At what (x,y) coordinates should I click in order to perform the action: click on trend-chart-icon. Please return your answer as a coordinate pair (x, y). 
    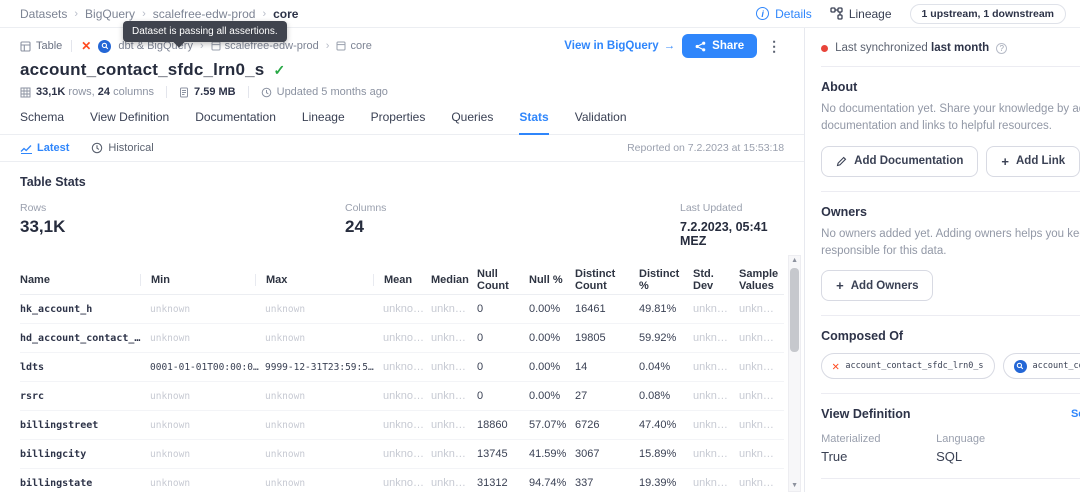
    Looking at the image, I should click on (26, 149).